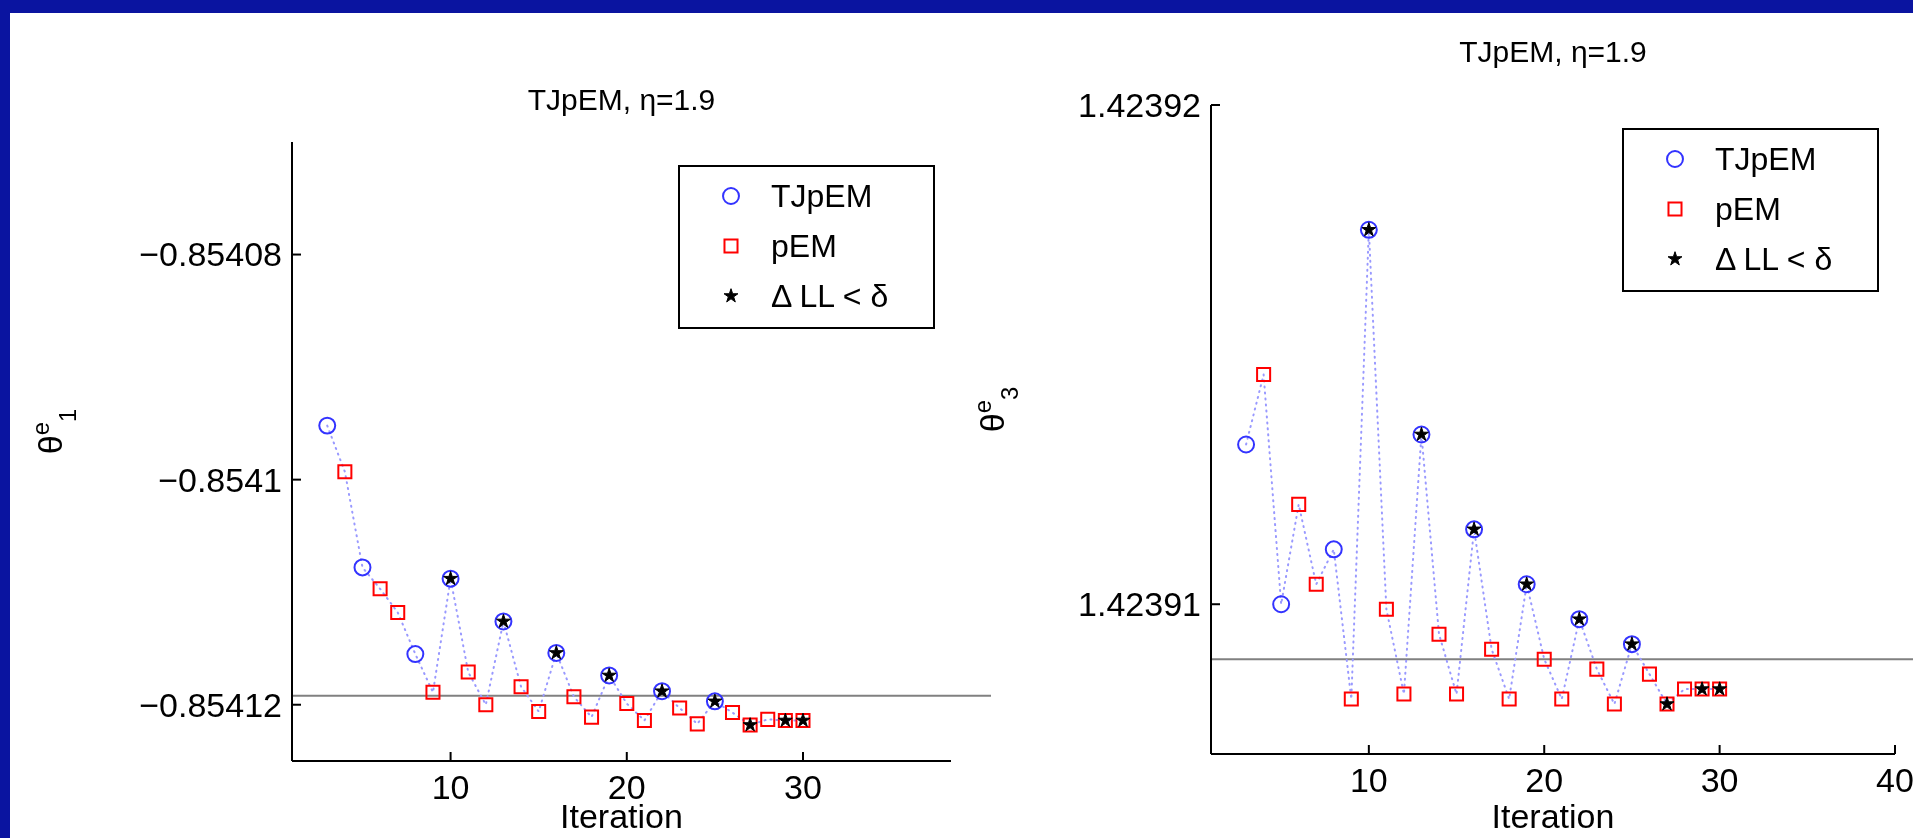 This screenshot has height=838, width=1913. Describe the element at coordinates (210, 254) in the screenshot. I see `y-tick-label: −0.85408` at that location.